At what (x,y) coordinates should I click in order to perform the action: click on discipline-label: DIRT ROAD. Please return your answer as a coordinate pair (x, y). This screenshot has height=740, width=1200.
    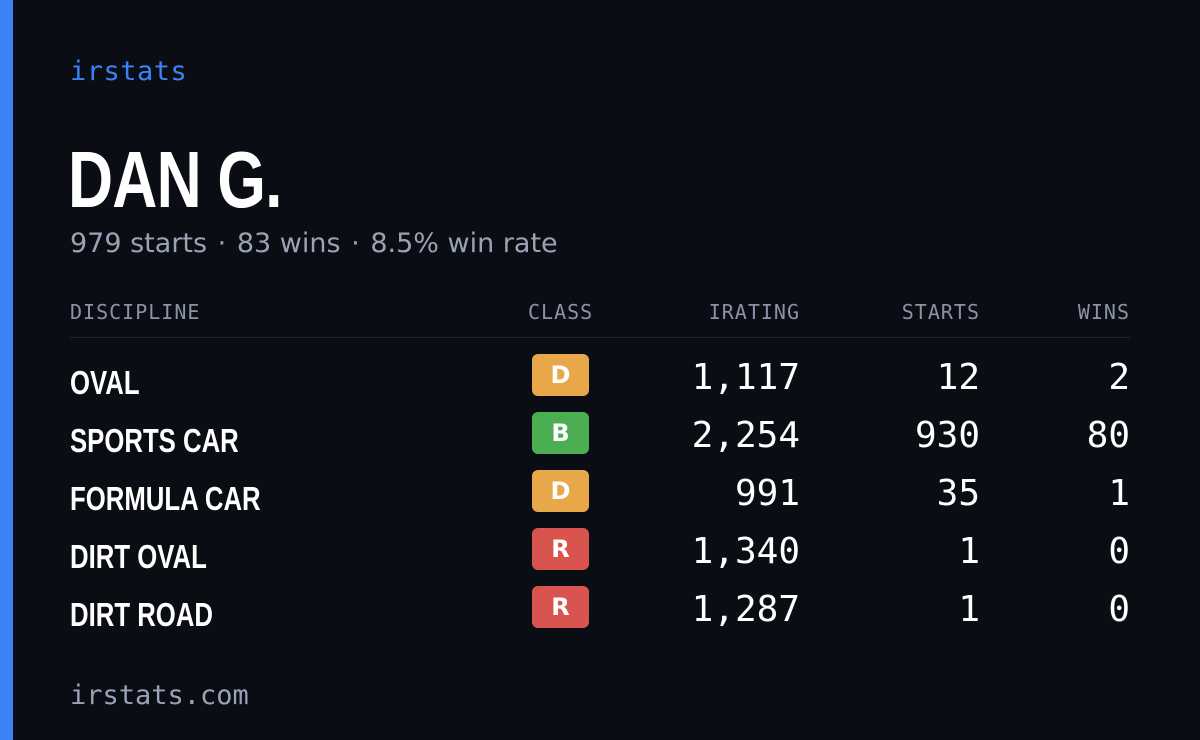
    Looking at the image, I should click on (141, 614).